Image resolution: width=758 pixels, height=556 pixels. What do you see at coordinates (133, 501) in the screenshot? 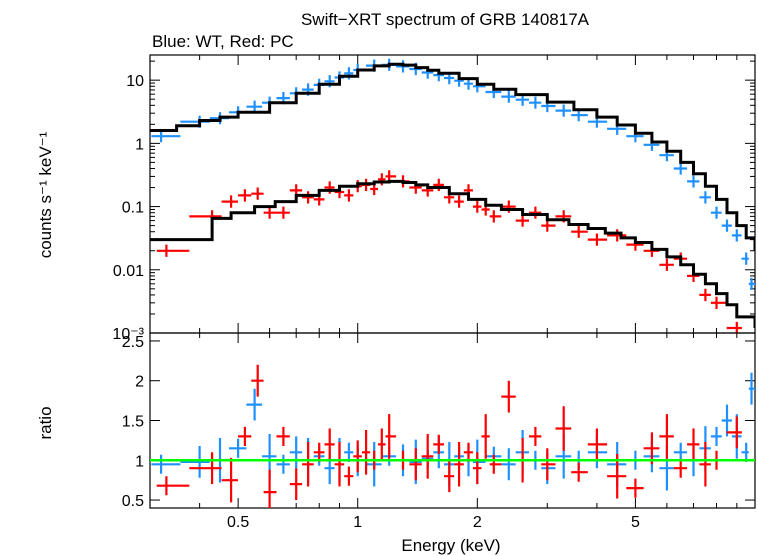
I see `ratio-y-tick-label: 0.5` at bounding box center [133, 501].